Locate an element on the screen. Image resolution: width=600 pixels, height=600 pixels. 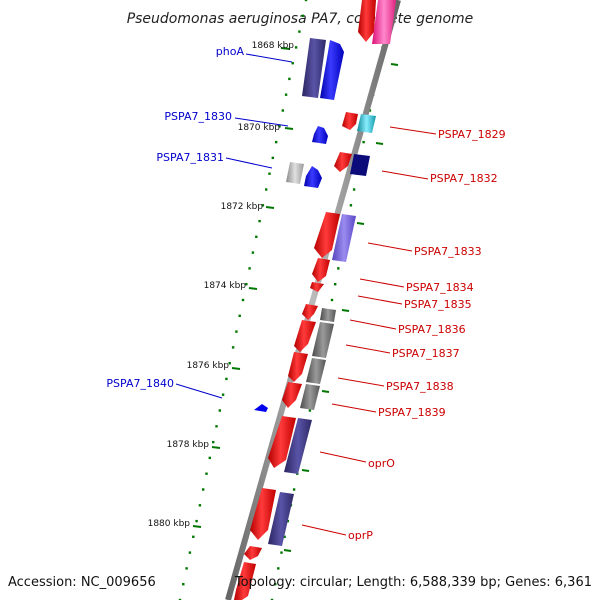
tick-label-1876: 1876 kbp is located at coordinates (208, 366).